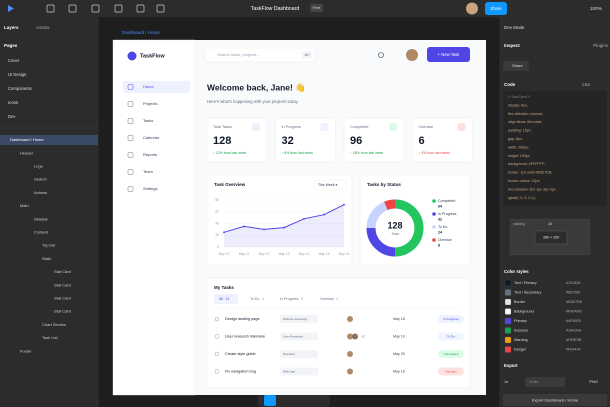 Image resolution: width=610 pixels, height=407 pixels. I want to click on layer-item: Stats, so click(46, 258).